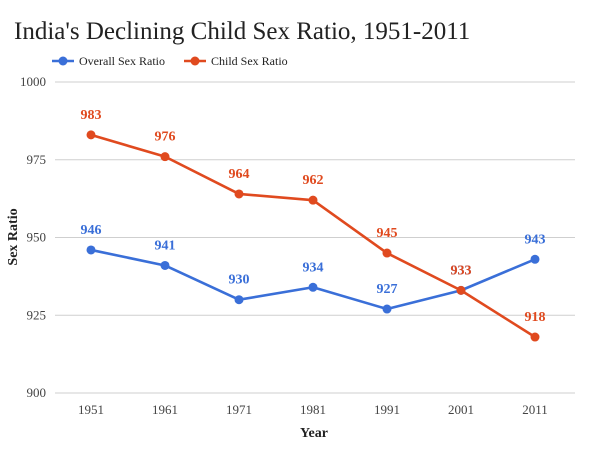 The height and width of the screenshot is (450, 600). I want to click on data-label-overall-1981: 934, so click(313, 267).